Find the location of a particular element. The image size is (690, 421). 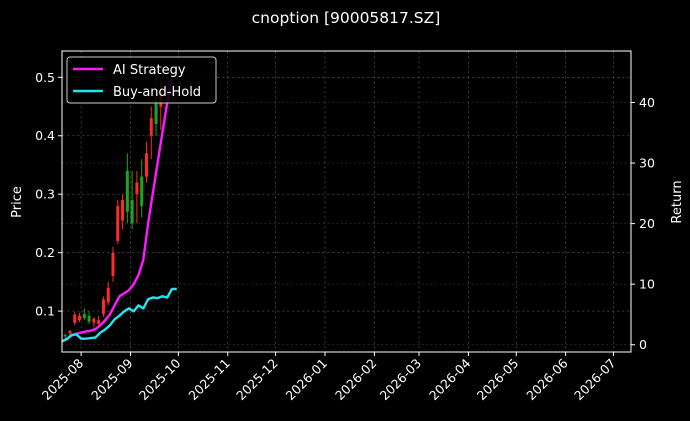

legend: AI Strategy Buy-and-Hold is located at coordinates (141, 80).